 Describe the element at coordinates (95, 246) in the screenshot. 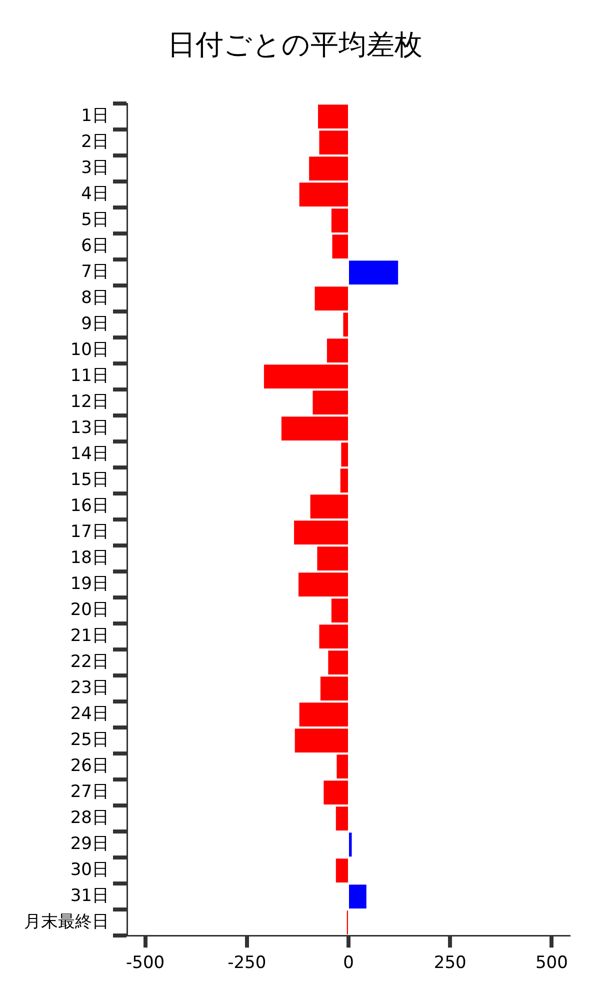

I see `y-tick-label: 6日` at that location.